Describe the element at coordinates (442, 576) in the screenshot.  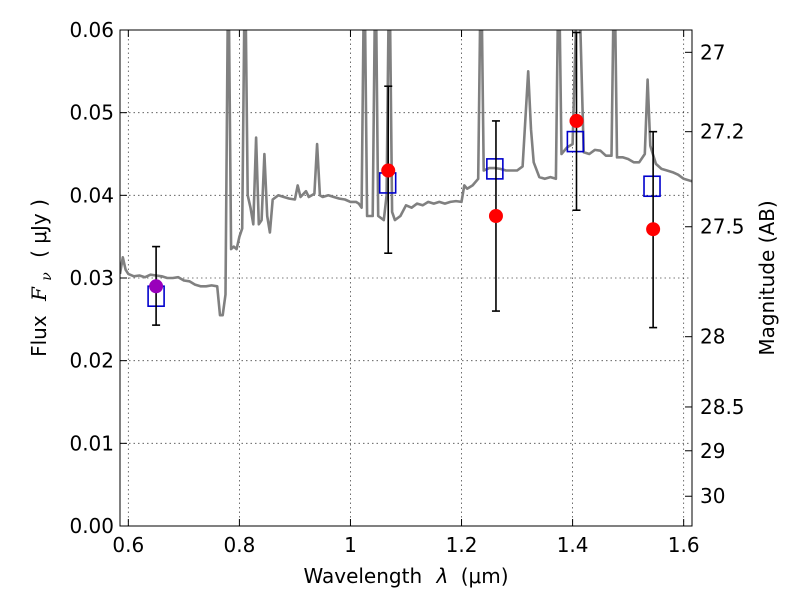
I see `x-axis-symbol: λ` at that location.